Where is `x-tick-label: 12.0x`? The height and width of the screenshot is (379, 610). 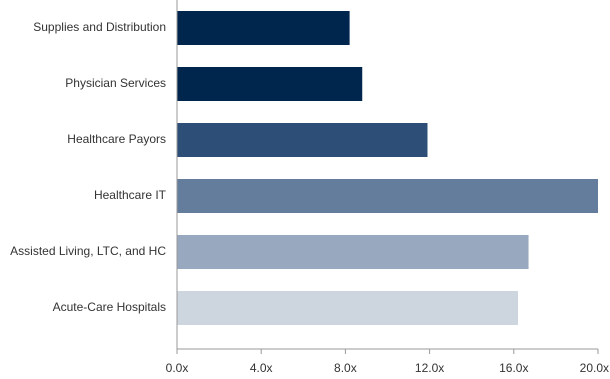 x-tick-label: 12.0x is located at coordinates (429, 368).